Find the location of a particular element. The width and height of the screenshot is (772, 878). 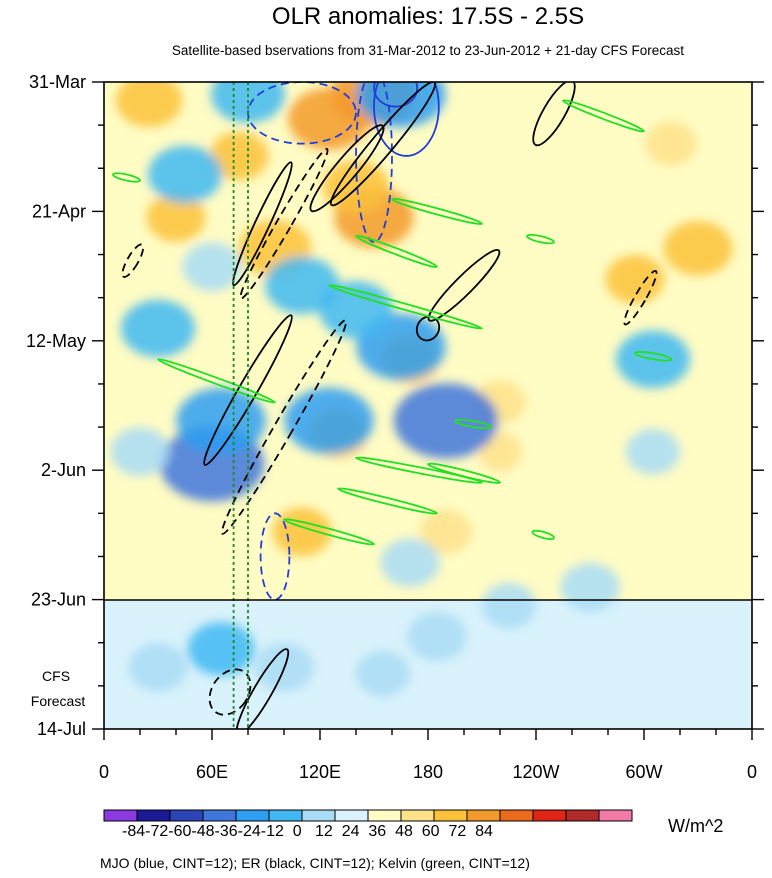

x-tick-label: 120E is located at coordinates (320, 772).